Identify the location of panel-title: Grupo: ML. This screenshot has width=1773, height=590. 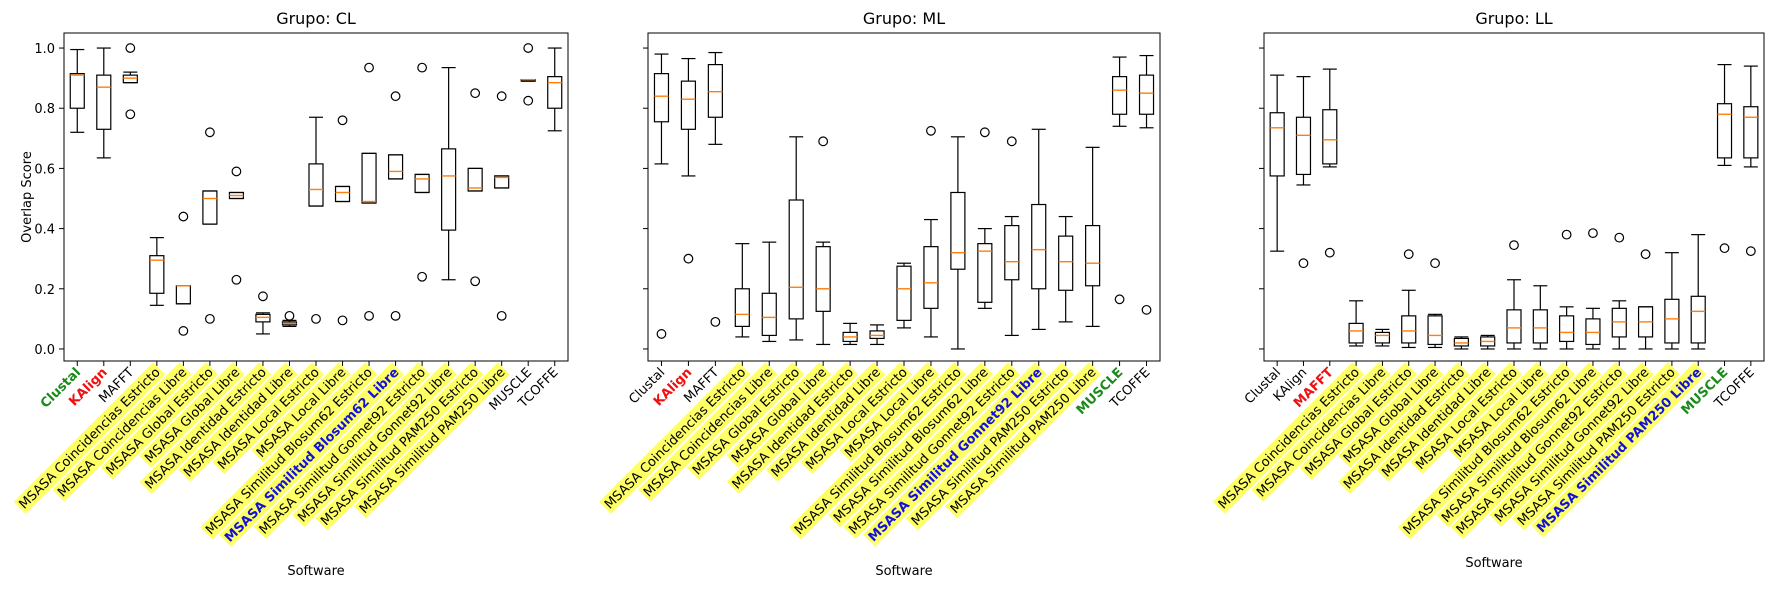
(904, 18).